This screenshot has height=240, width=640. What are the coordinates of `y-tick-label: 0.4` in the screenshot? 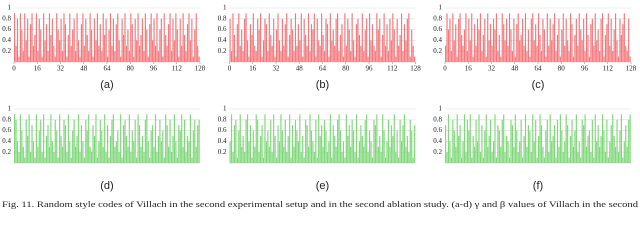 It's located at (437, 40).